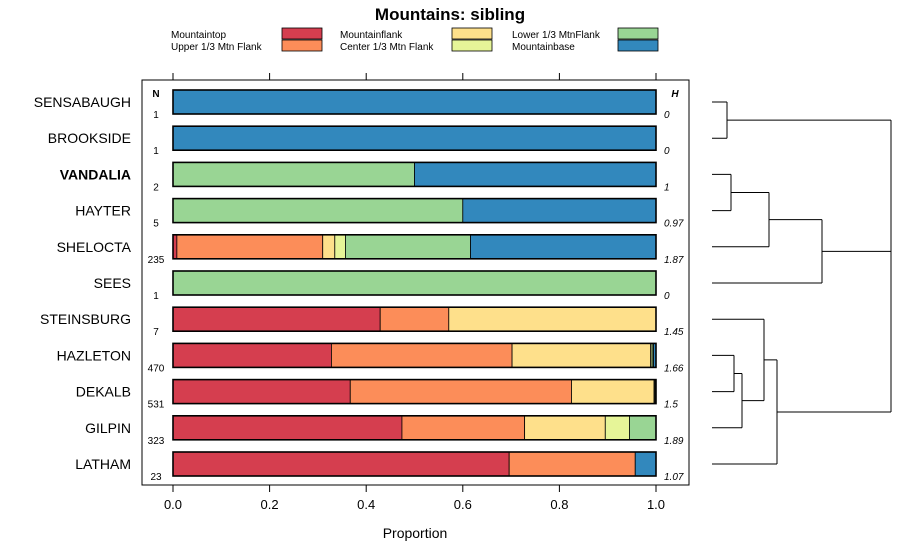  I want to click on dendrogram-branches, so click(802, 283).